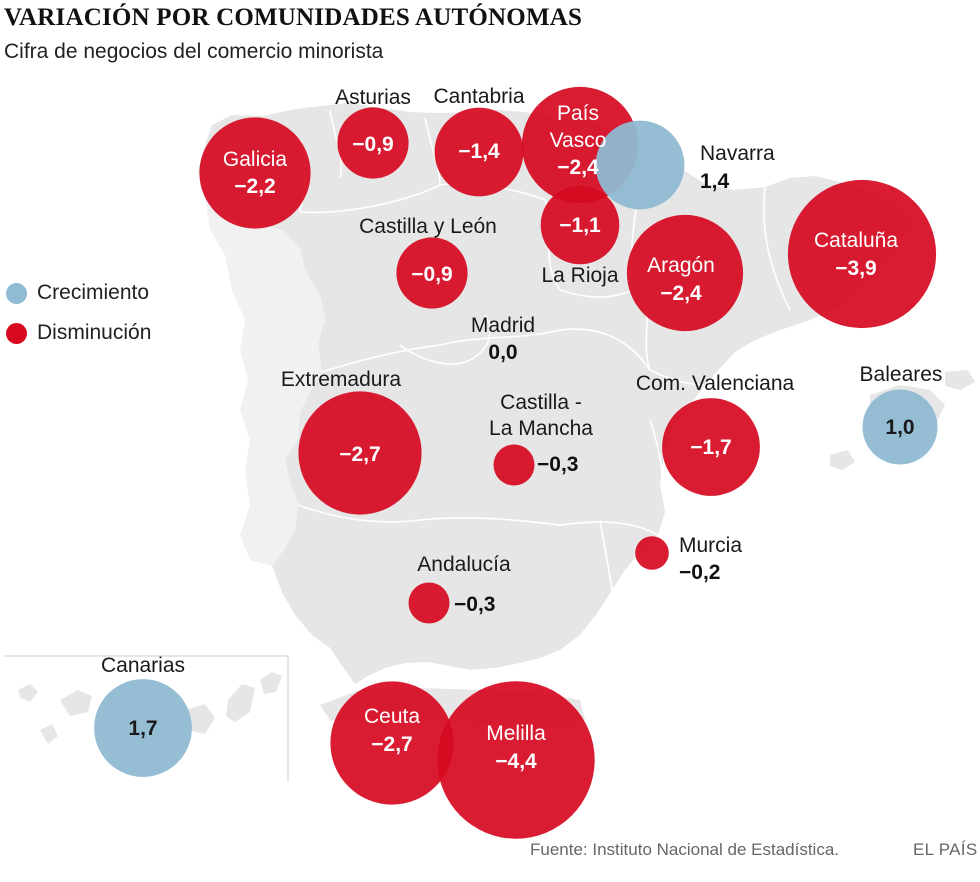 The width and height of the screenshot is (980, 882). I want to click on label-la-rioja: La Rioja, so click(579, 275).